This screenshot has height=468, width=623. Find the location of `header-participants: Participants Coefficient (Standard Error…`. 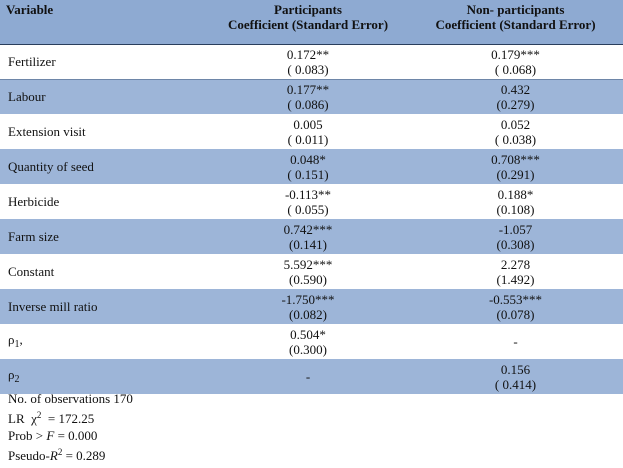

header-participants: Participants Coefficient (Standard Error… is located at coordinates (308, 22).